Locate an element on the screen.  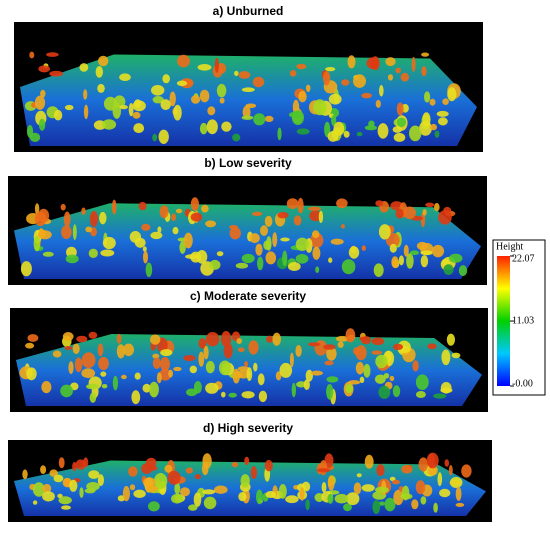
panel-title: d) High severity is located at coordinates (248, 428).